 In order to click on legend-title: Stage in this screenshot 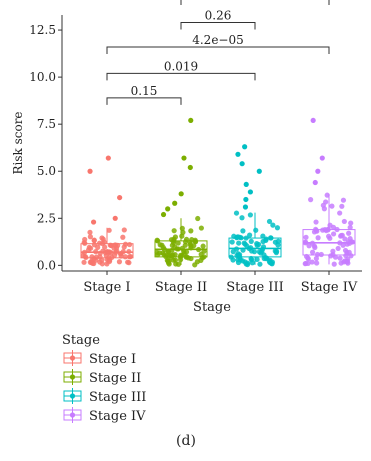, I will do `click(81, 340)`.